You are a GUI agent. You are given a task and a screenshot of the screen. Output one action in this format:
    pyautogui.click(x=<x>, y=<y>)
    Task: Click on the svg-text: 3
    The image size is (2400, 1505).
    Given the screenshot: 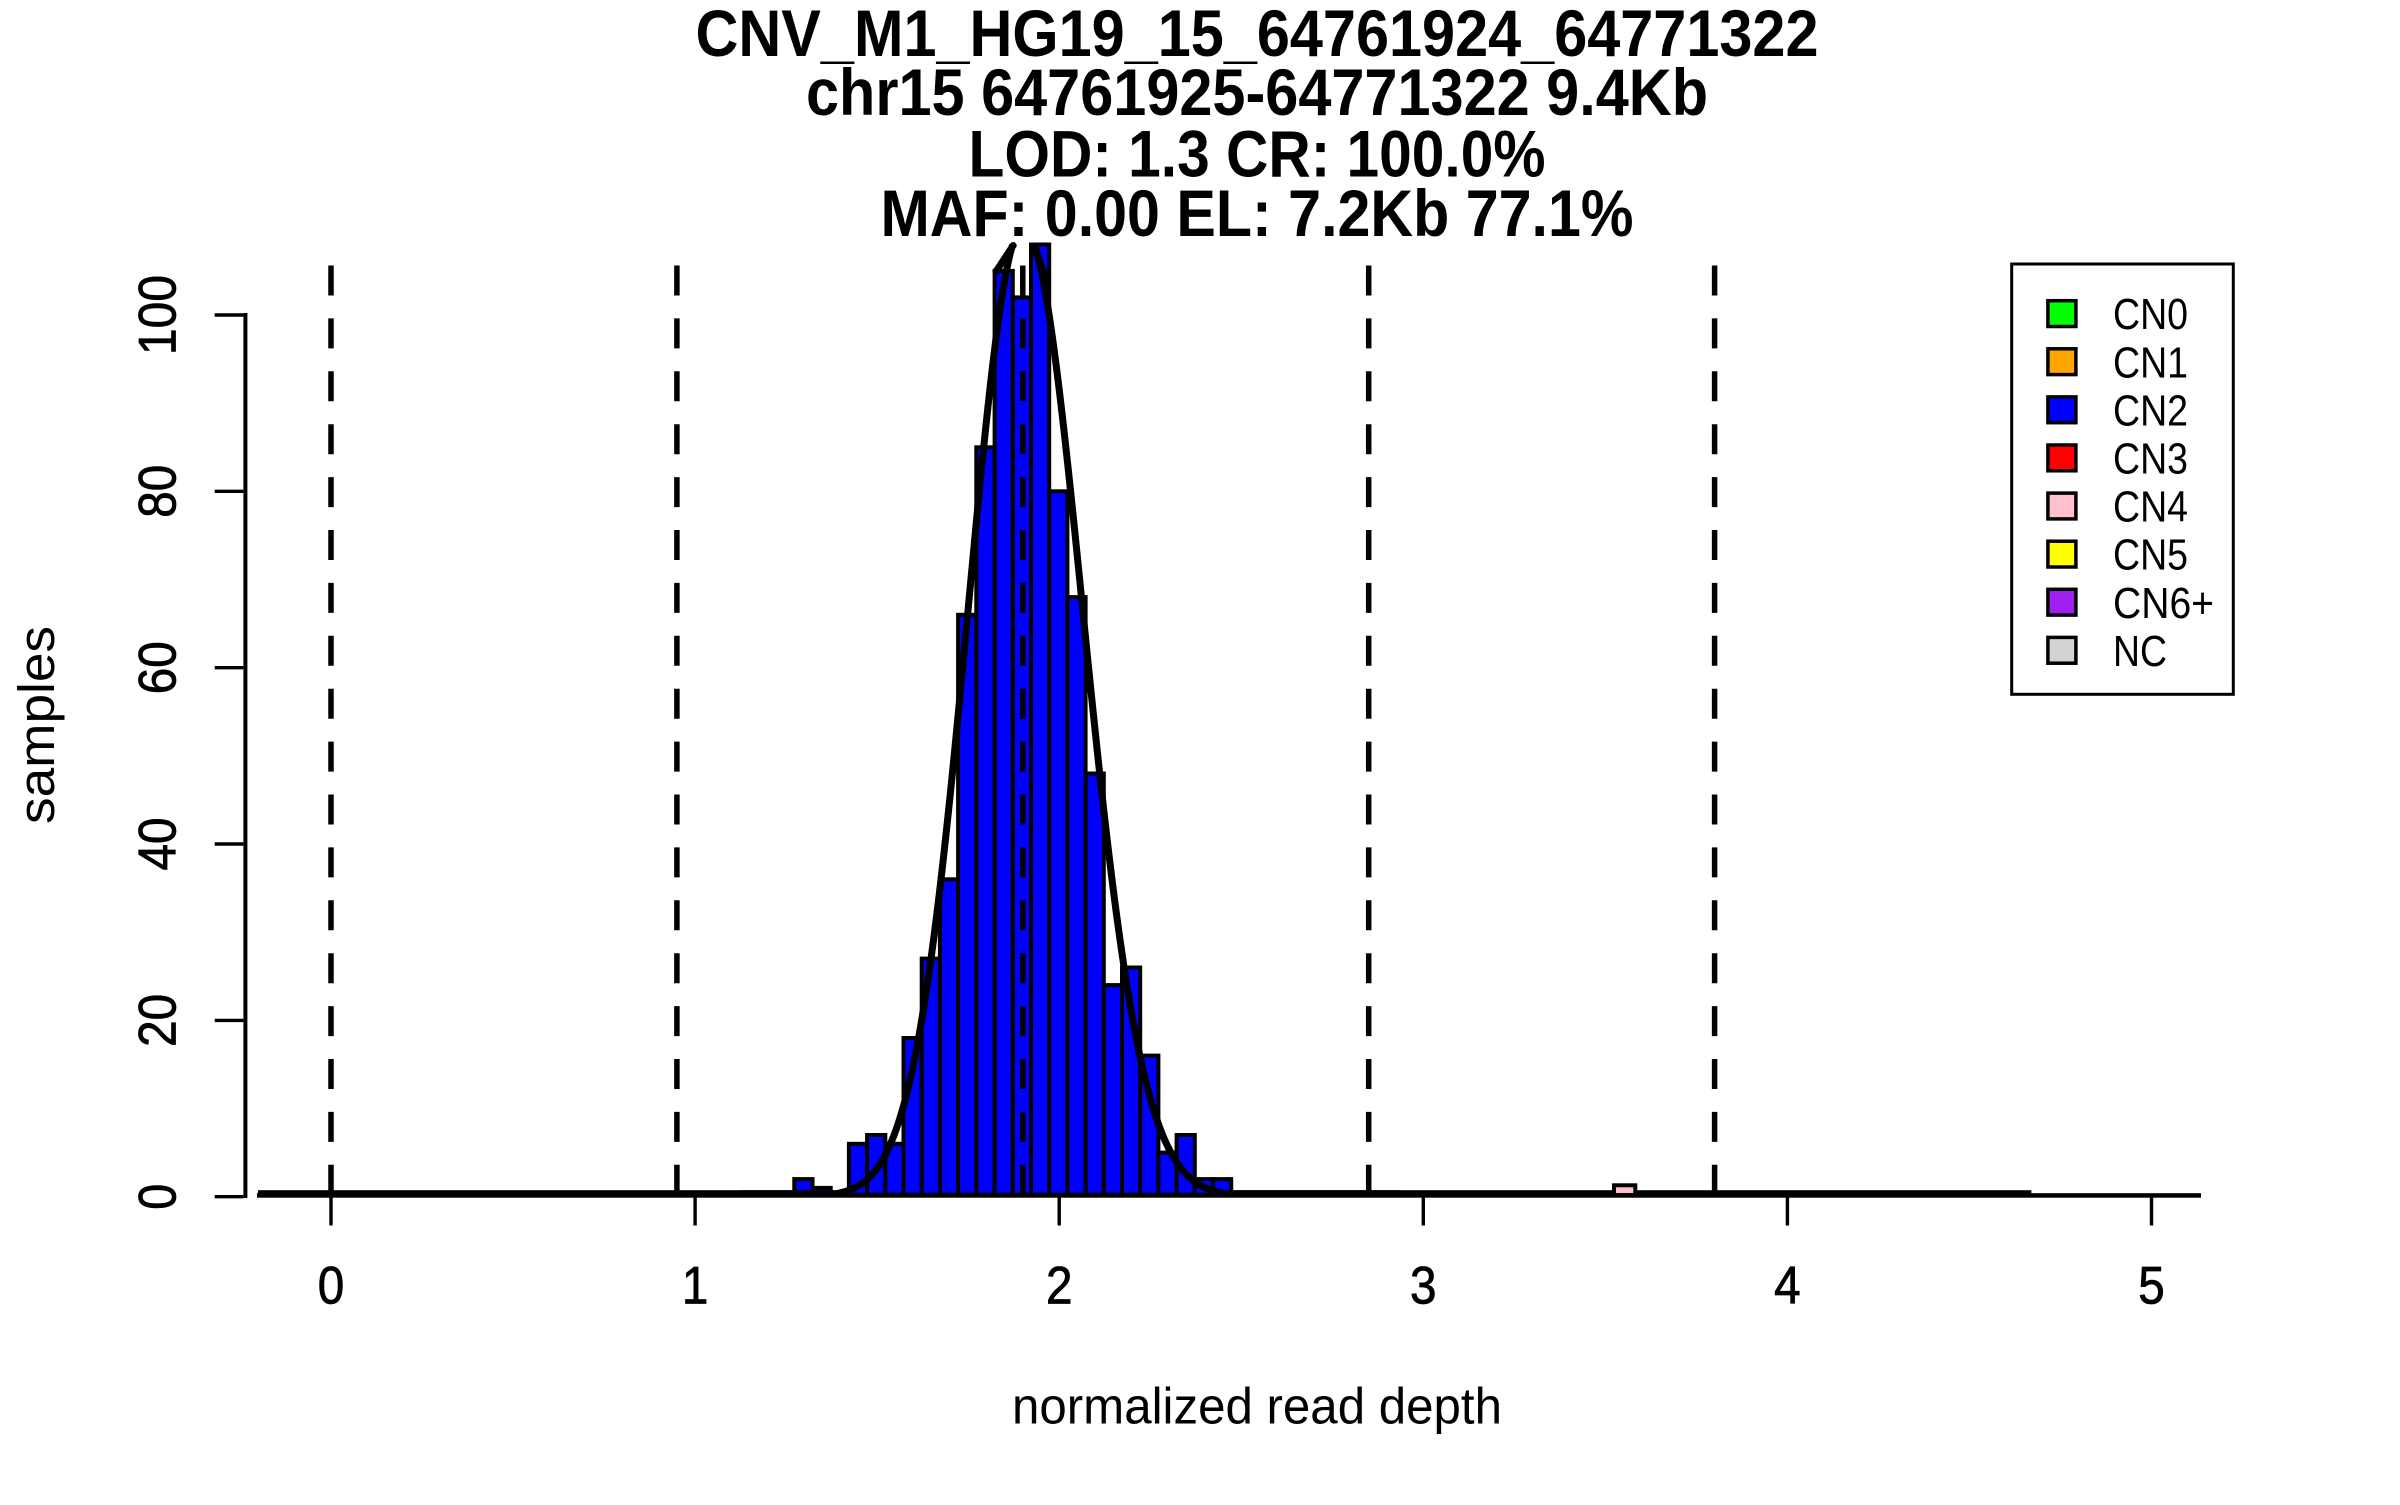 What is the action you would take?
    pyautogui.click(x=1423, y=1286)
    